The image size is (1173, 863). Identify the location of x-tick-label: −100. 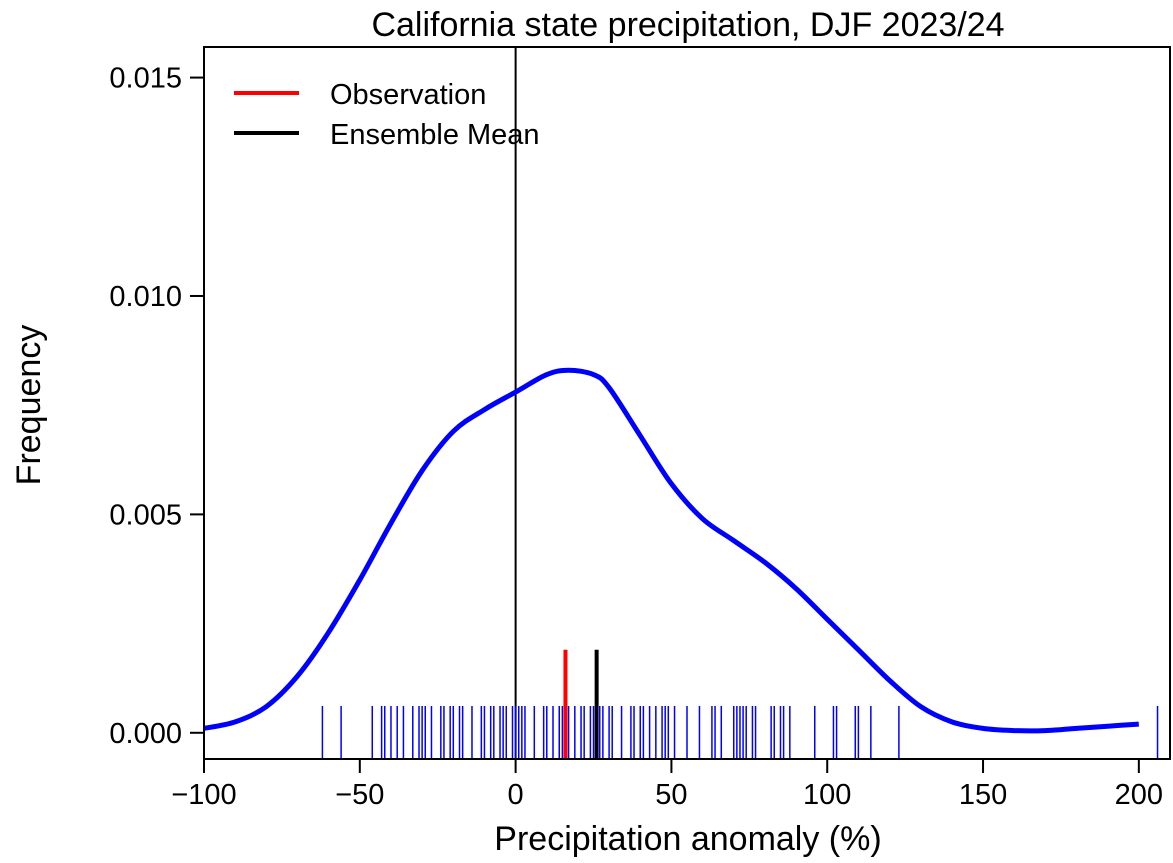
(203, 795).